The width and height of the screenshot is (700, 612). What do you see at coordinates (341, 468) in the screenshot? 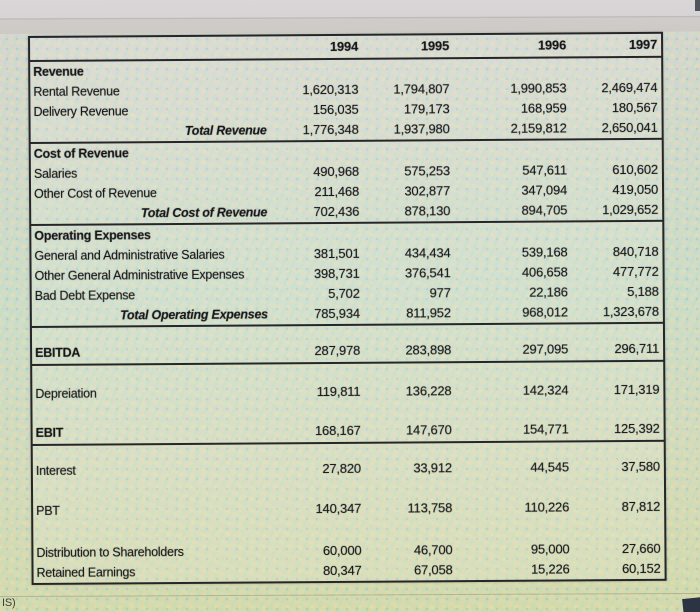
I see `value-interest-1994: 27,820` at bounding box center [341, 468].